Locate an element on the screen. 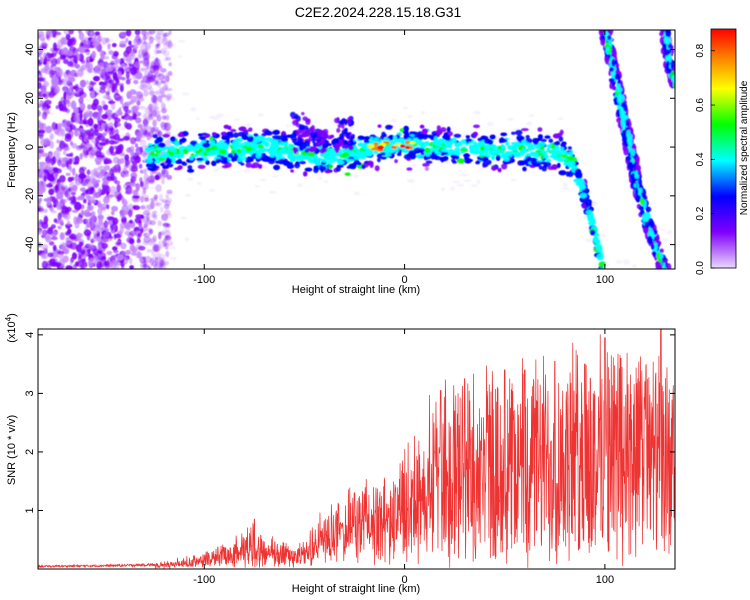 This screenshot has height=600, width=750. colorbar-tick-label: 0.6 is located at coordinates (700, 105).